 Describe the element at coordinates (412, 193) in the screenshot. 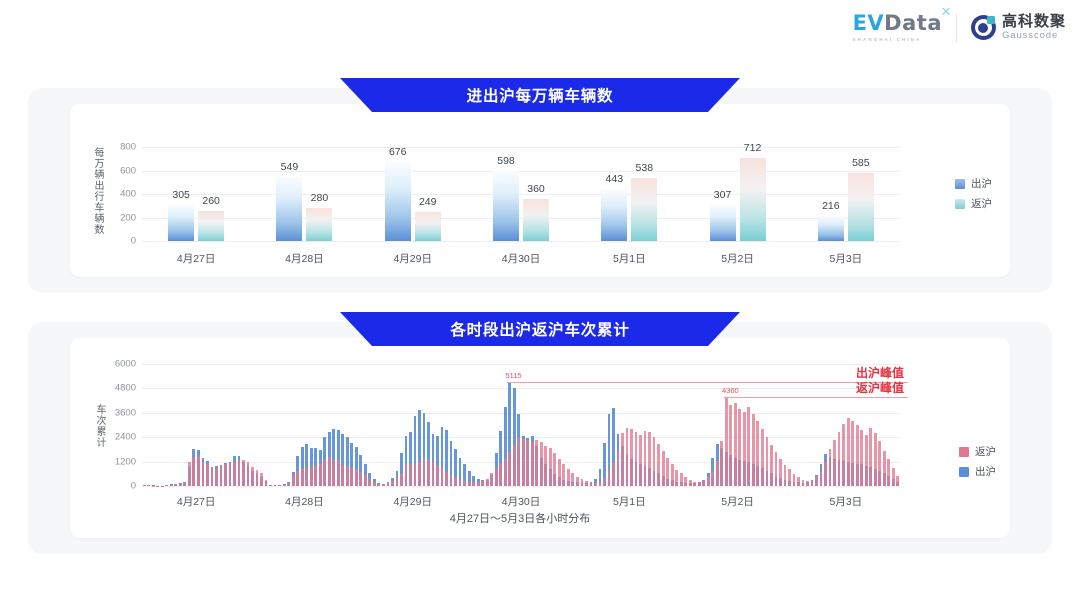

I see `bar-group-2: 676 249` at that location.